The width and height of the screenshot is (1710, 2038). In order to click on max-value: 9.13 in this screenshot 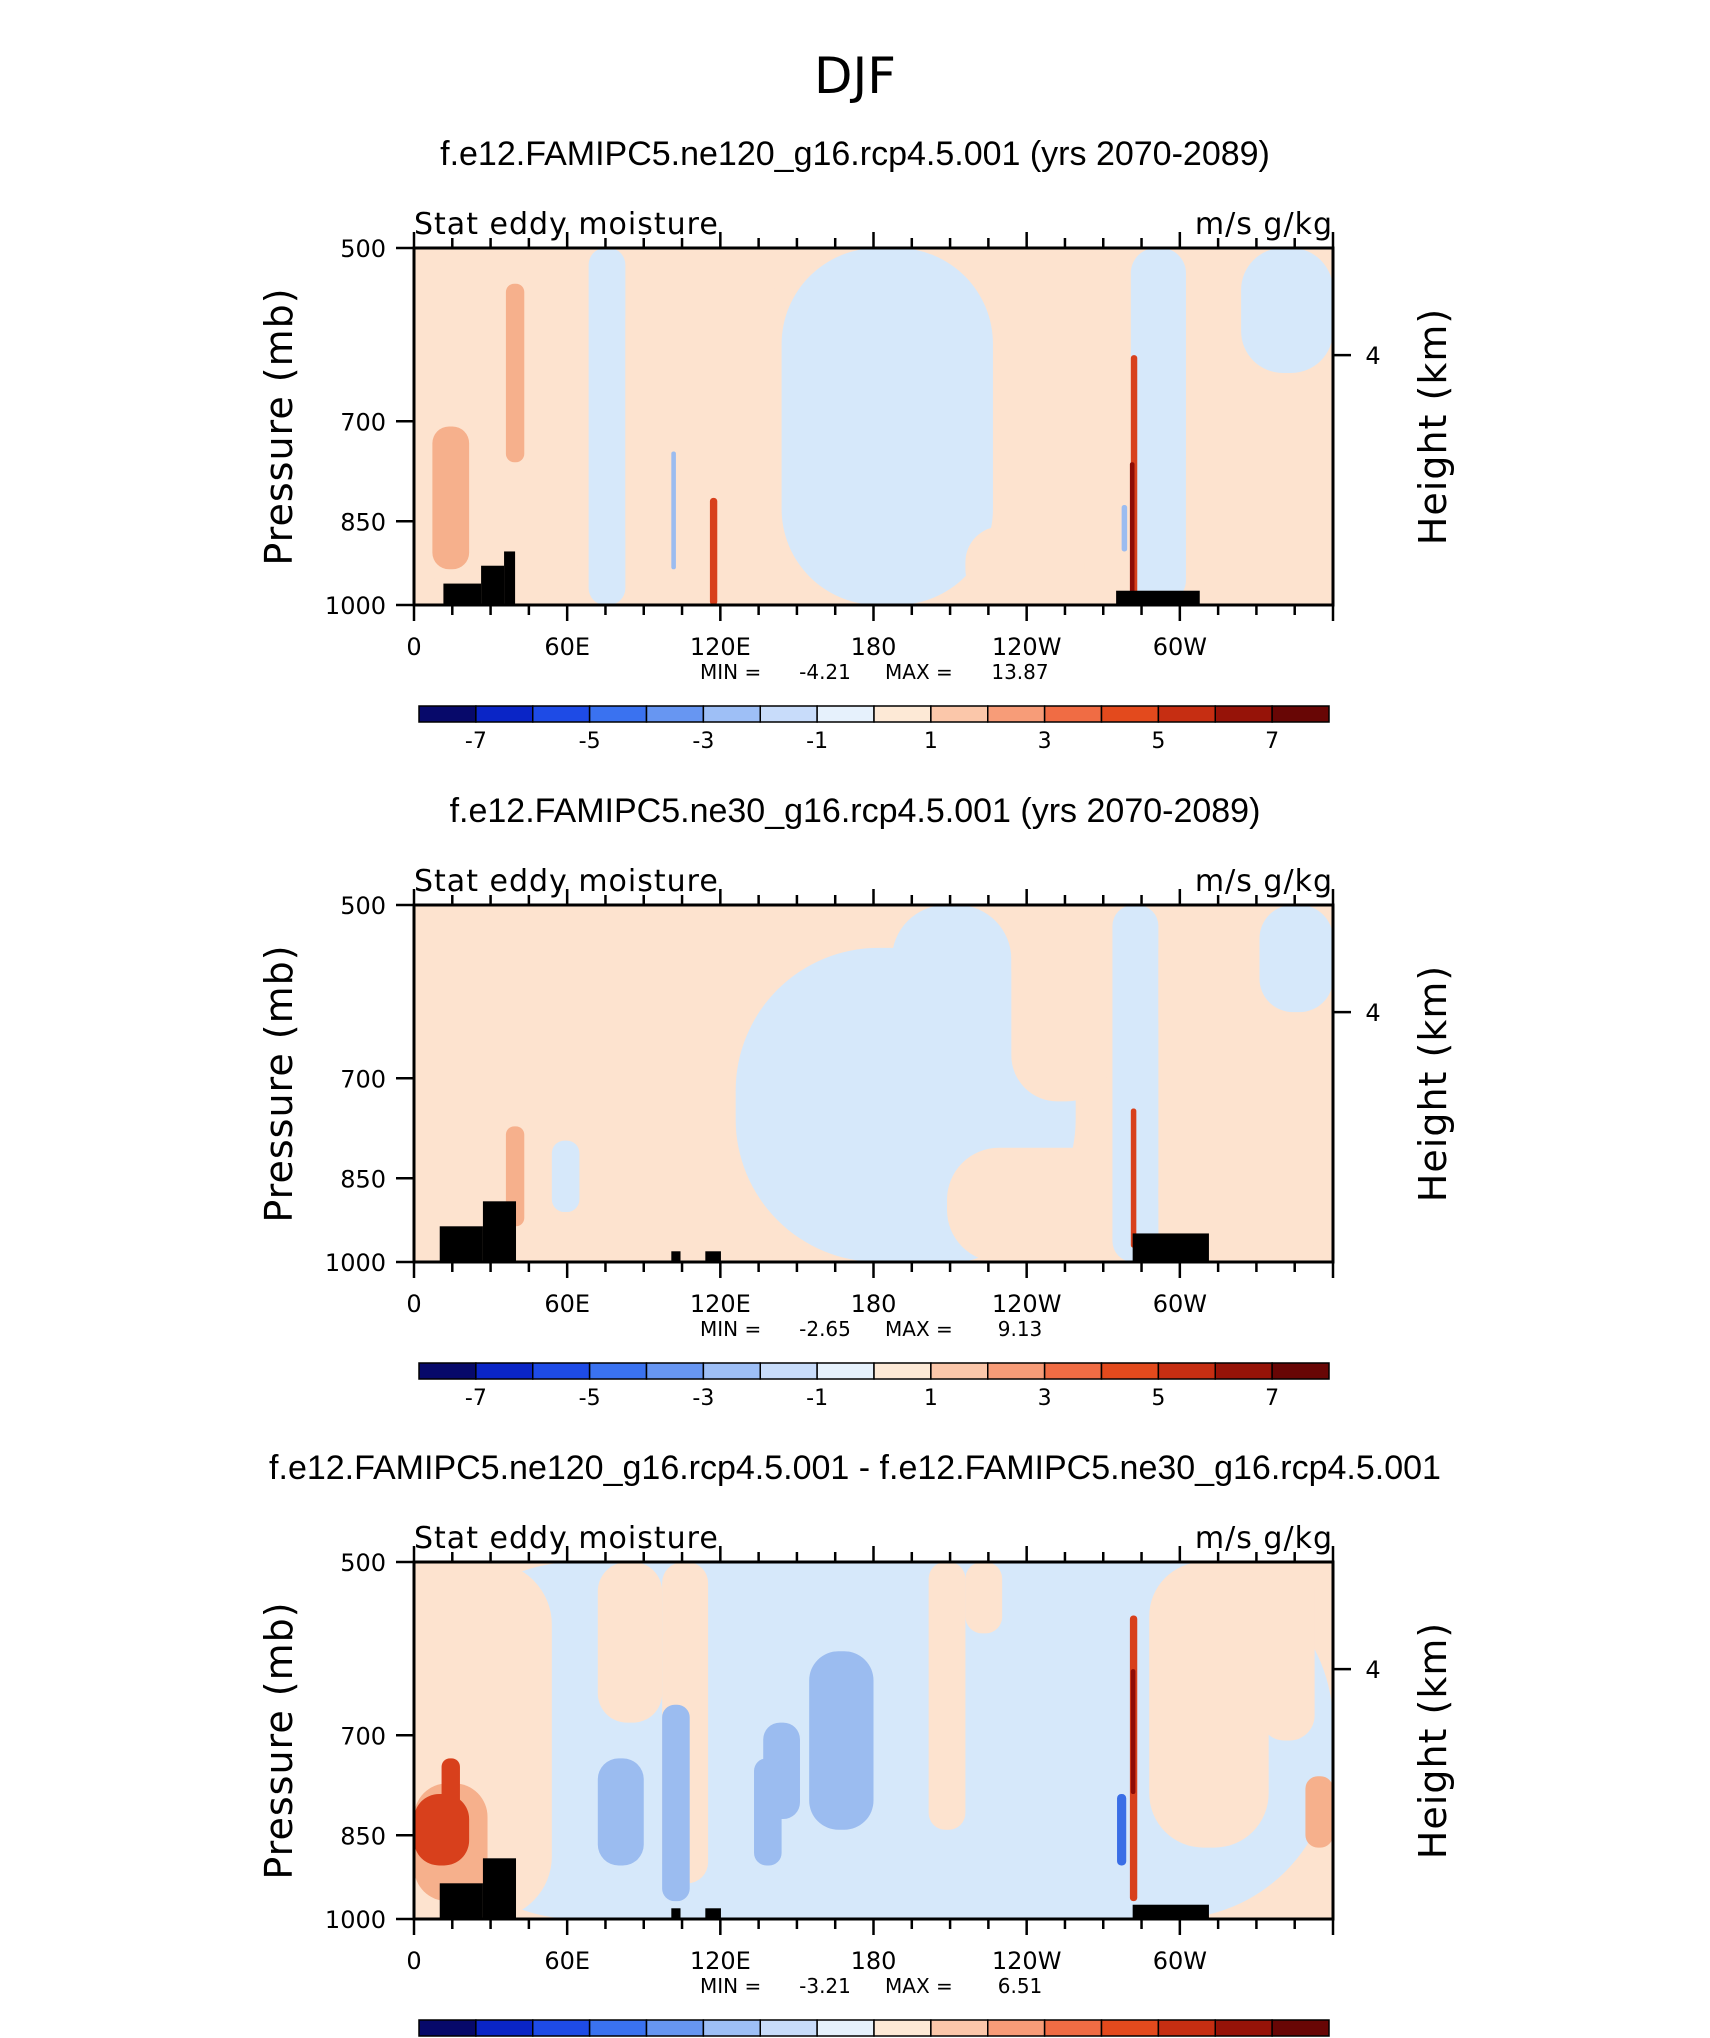, I will do `click(1020, 1329)`.